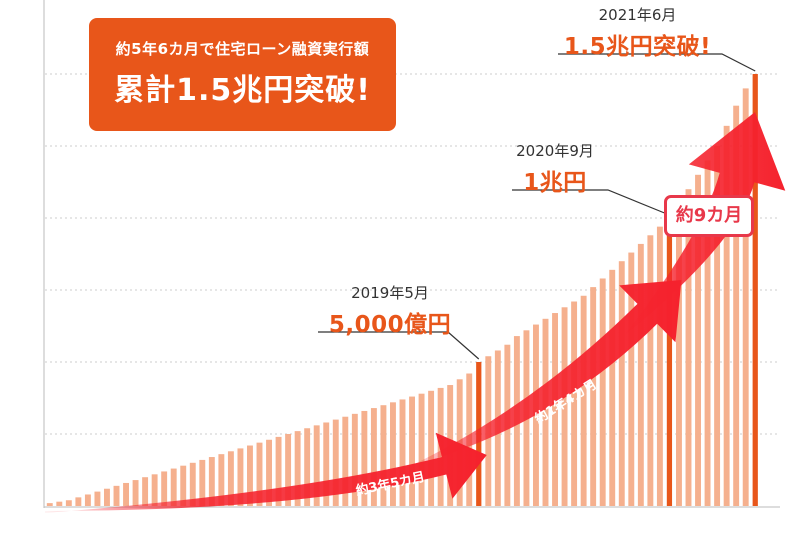 Image resolution: width=800 pixels, height=533 pixels. What do you see at coordinates (390, 293) in the screenshot?
I see `milestone-date: 2019年5月` at bounding box center [390, 293].